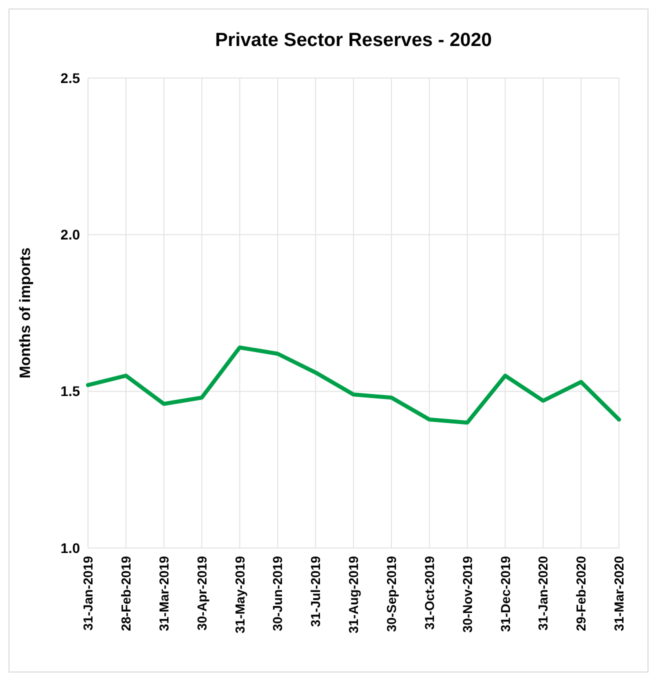  What do you see at coordinates (354, 595) in the screenshot?
I see `x-tick-label: 31-Aug-2019` at bounding box center [354, 595].